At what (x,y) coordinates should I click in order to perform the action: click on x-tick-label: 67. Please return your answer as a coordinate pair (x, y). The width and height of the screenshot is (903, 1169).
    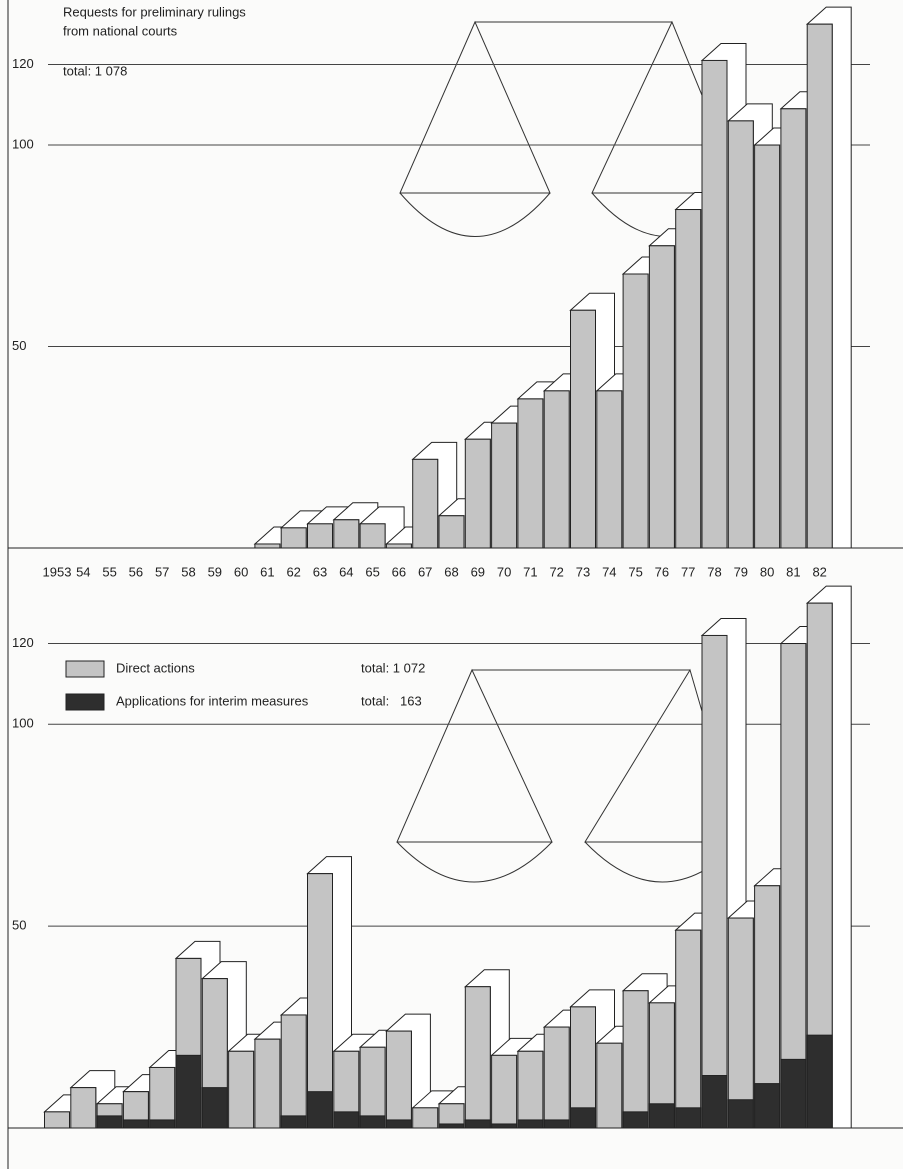
    Looking at the image, I should click on (425, 571).